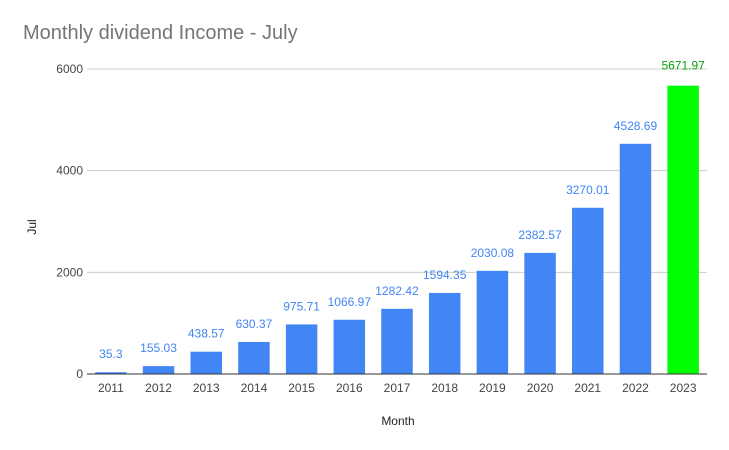 This screenshot has width=729, height=450. Describe the element at coordinates (206, 334) in the screenshot. I see `data-label-2013: 438.57` at that location.